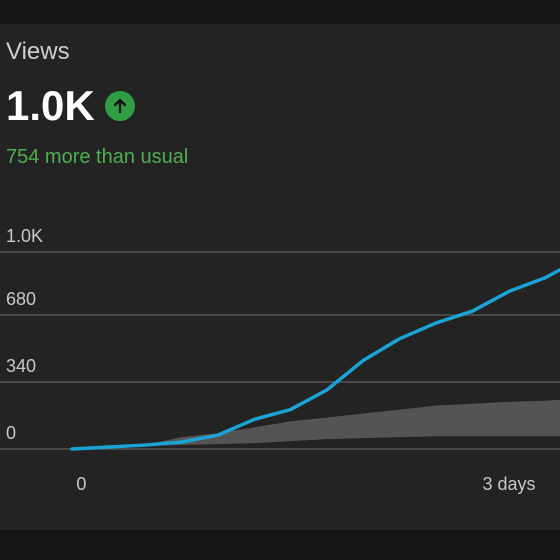 This screenshot has height=560, width=560. Describe the element at coordinates (21, 299) in the screenshot. I see `y-tick-label: 680` at that location.